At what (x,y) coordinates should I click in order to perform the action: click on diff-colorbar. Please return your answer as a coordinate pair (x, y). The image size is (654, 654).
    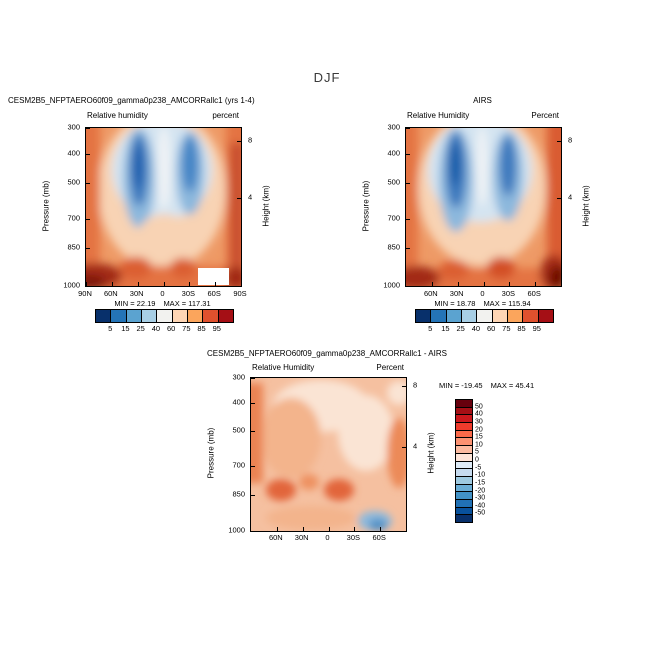
    Looking at the image, I should click on (464, 461).